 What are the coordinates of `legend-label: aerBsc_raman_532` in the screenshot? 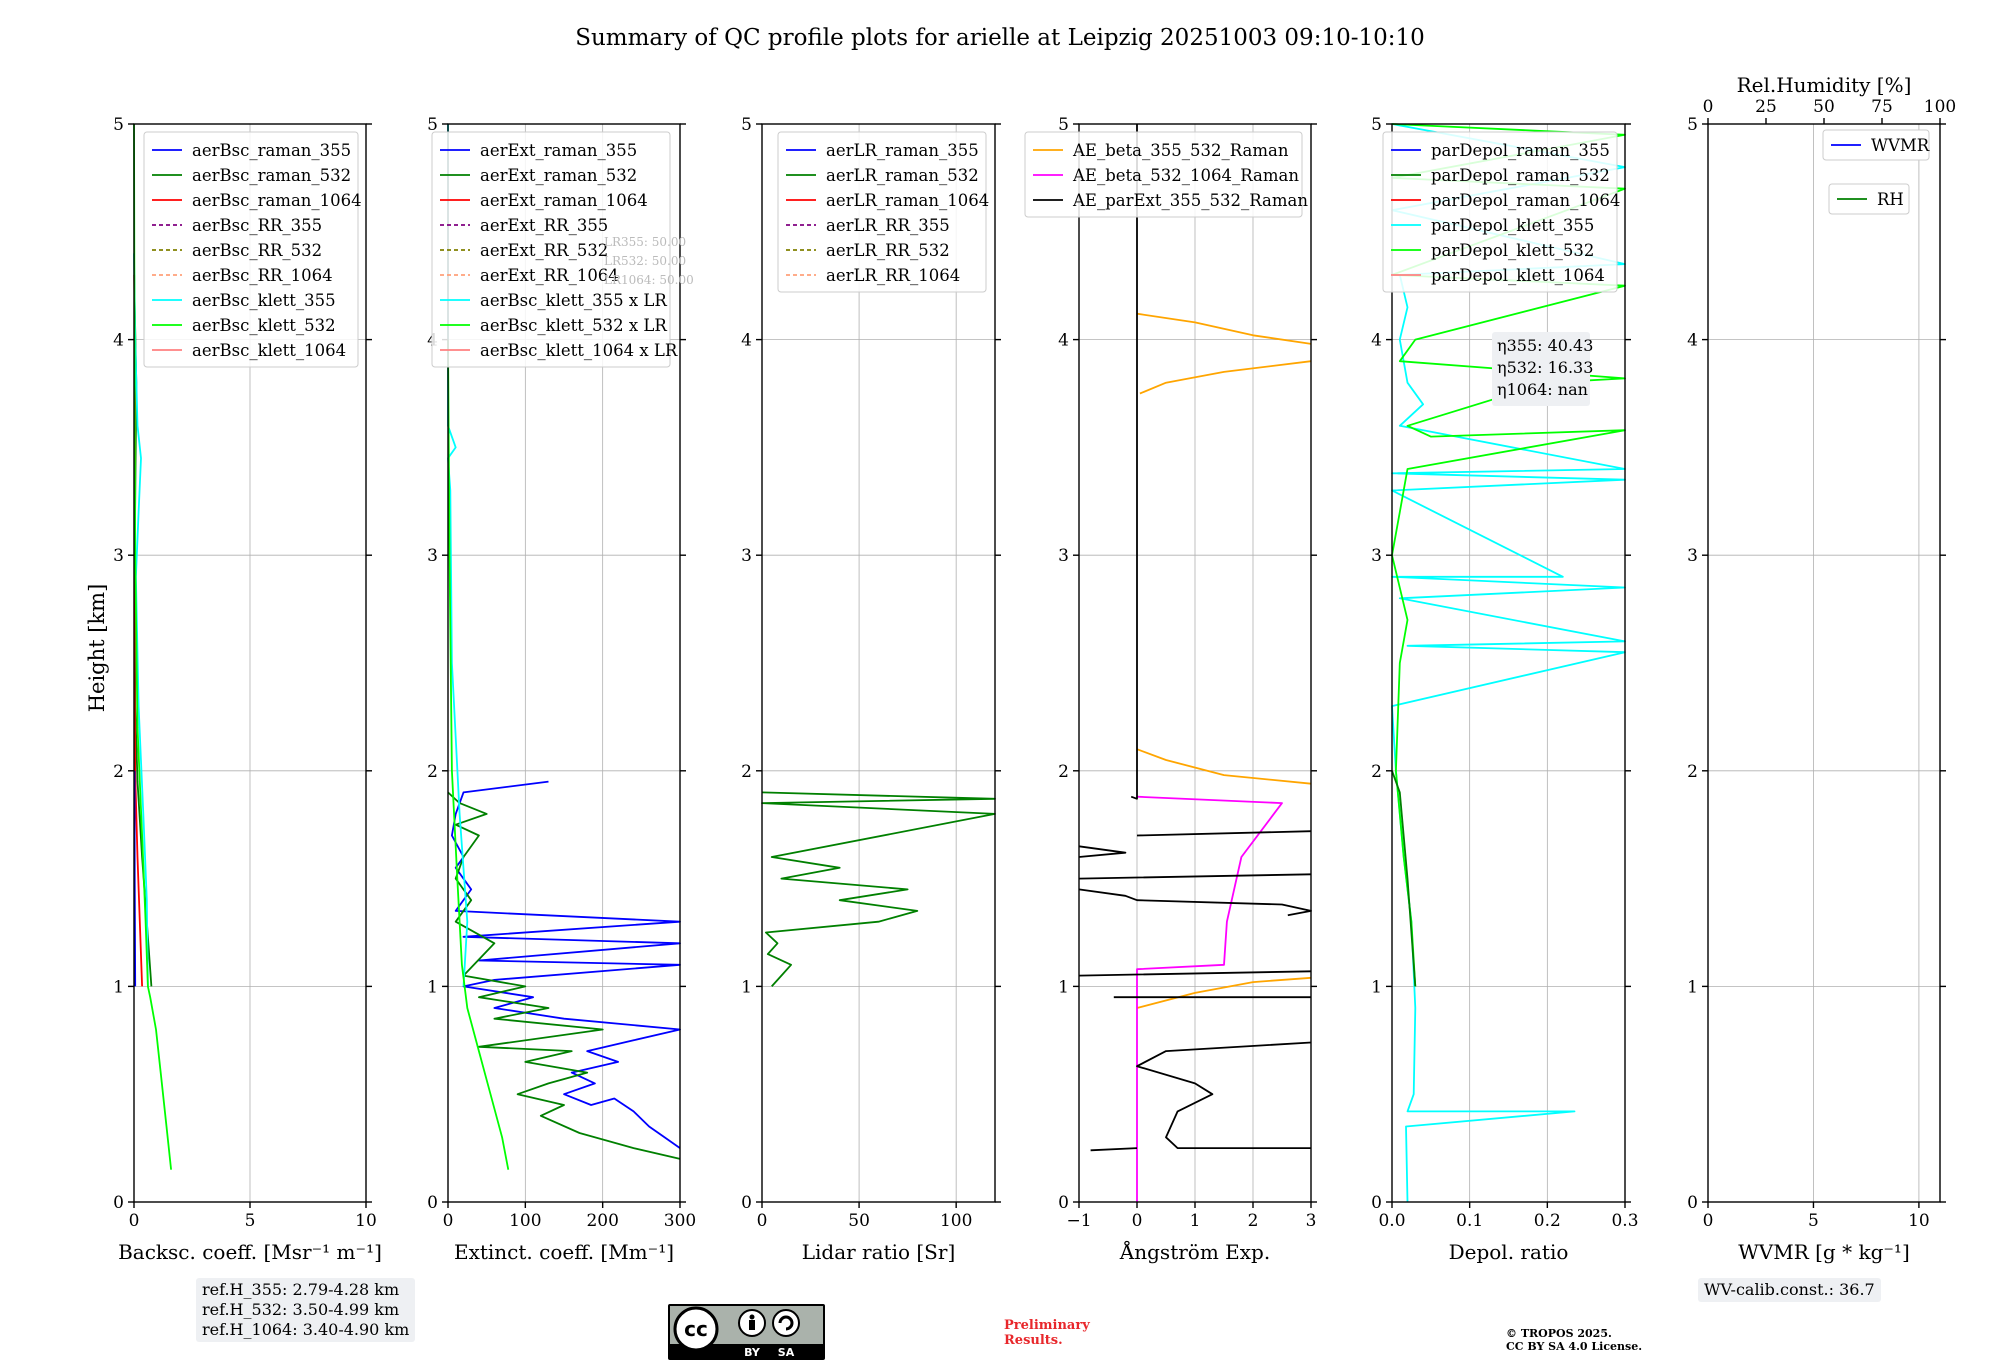 It's located at (271, 175).